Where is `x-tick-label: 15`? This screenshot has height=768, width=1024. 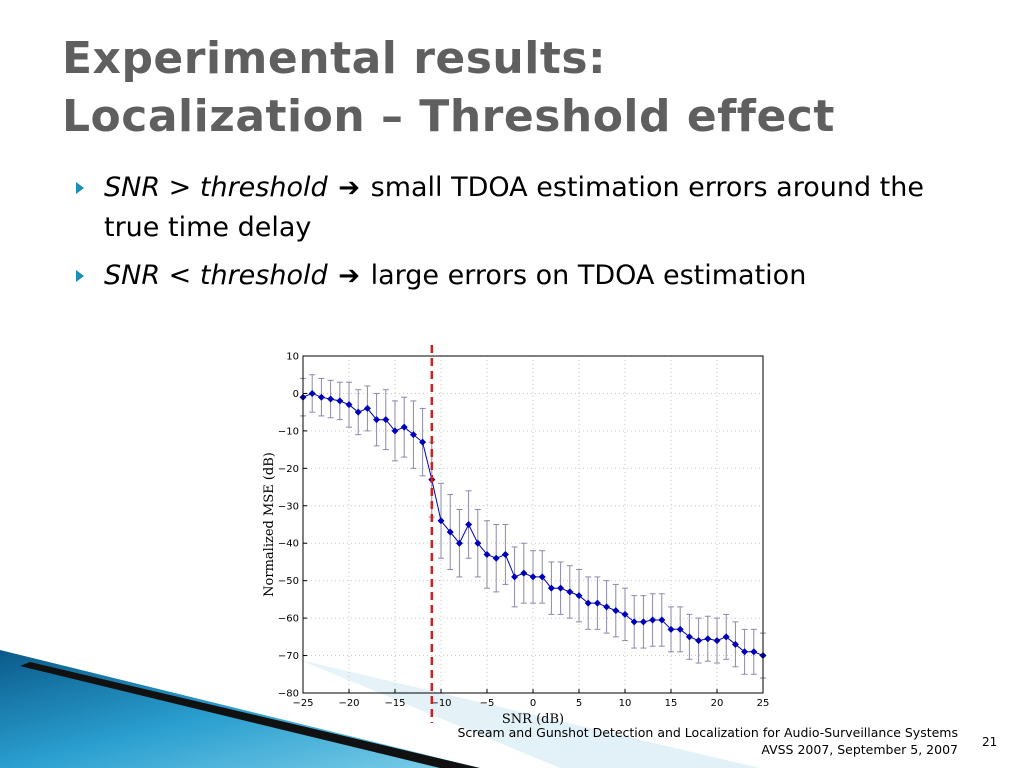
x-tick-label: 15 is located at coordinates (671, 703).